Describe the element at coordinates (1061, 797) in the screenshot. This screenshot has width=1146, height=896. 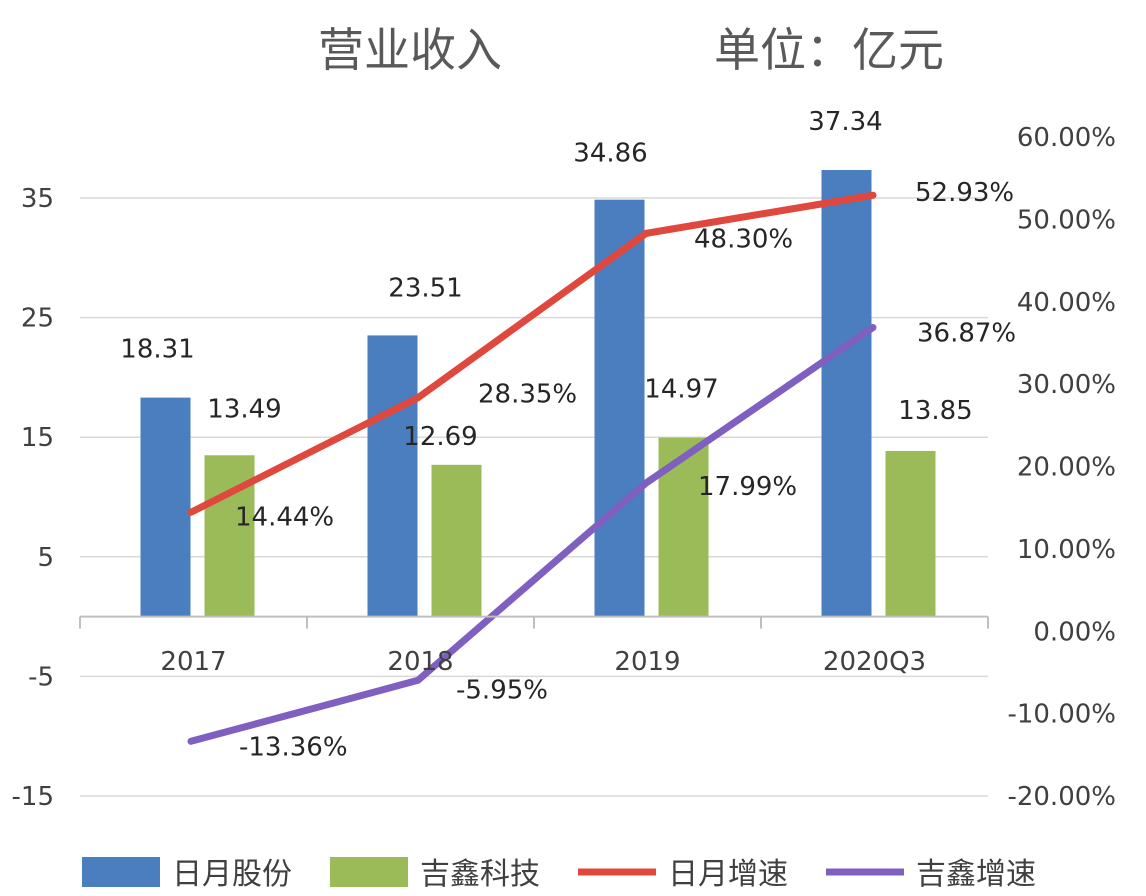
I see `right-axis-tick: -20.00%` at that location.